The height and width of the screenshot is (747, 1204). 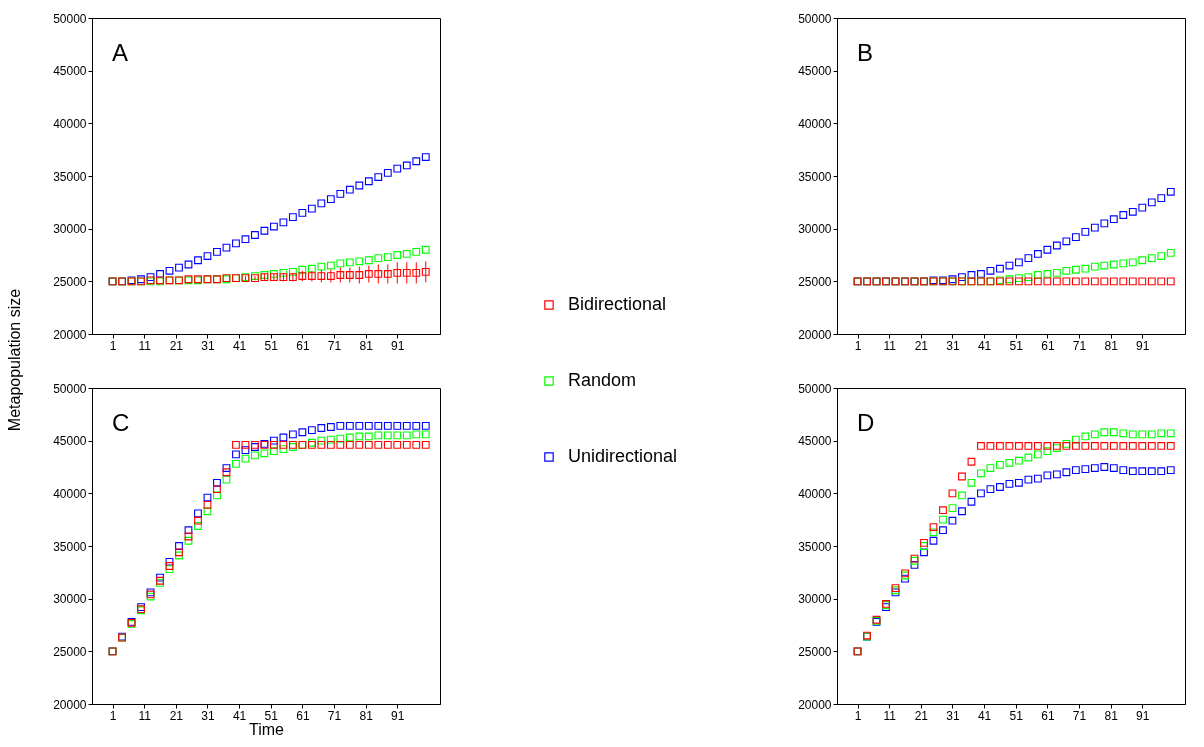 What do you see at coordinates (15, 360) in the screenshot?
I see `y-axis-title: Metapopulation size` at bounding box center [15, 360].